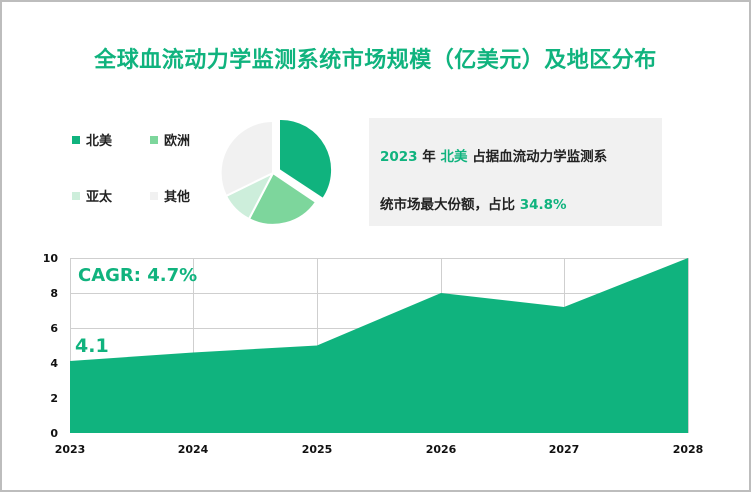  Describe the element at coordinates (543, 205) in the screenshot. I see `insight-share: 34.8%` at that location.